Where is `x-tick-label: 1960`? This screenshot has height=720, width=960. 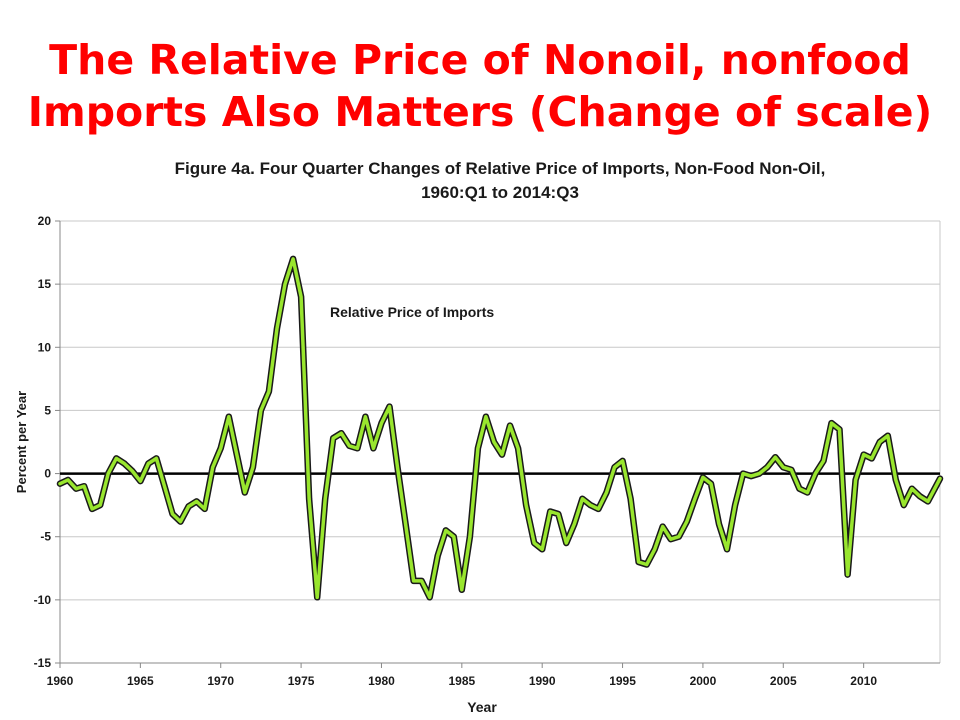 x-tick-label: 1960 is located at coordinates (60, 681).